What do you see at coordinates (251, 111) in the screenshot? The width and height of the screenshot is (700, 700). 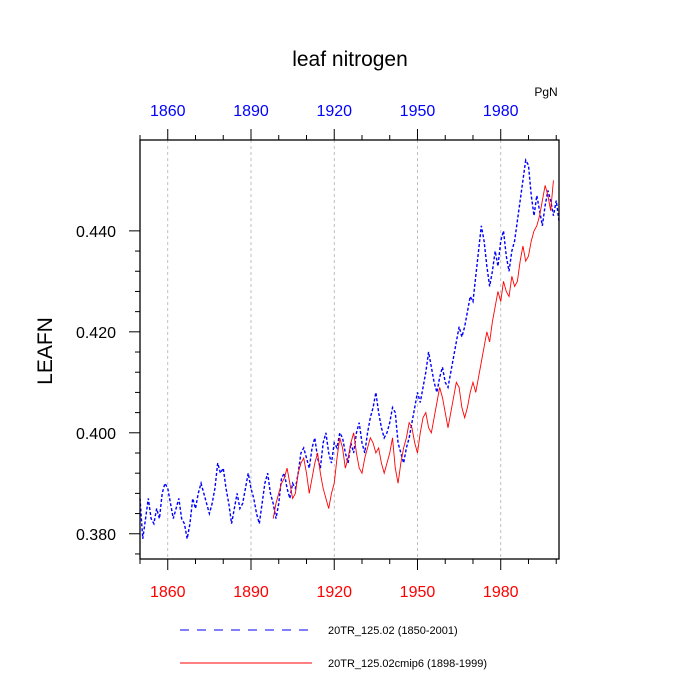 I see `x-tick-label-top: 1890` at bounding box center [251, 111].